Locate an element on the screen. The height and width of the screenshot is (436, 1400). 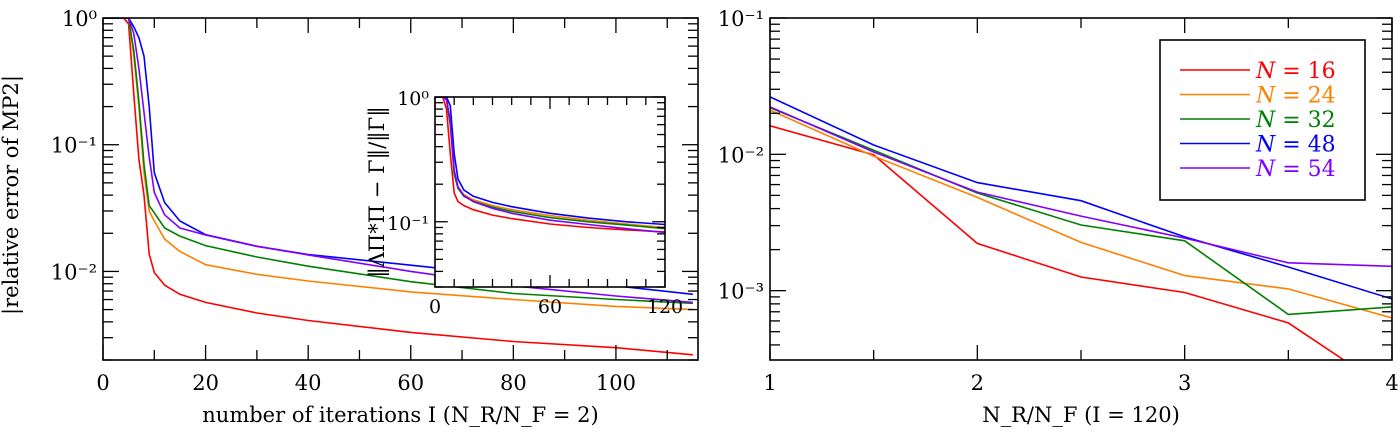
legend-label: N = 16 is located at coordinates (1295, 71).